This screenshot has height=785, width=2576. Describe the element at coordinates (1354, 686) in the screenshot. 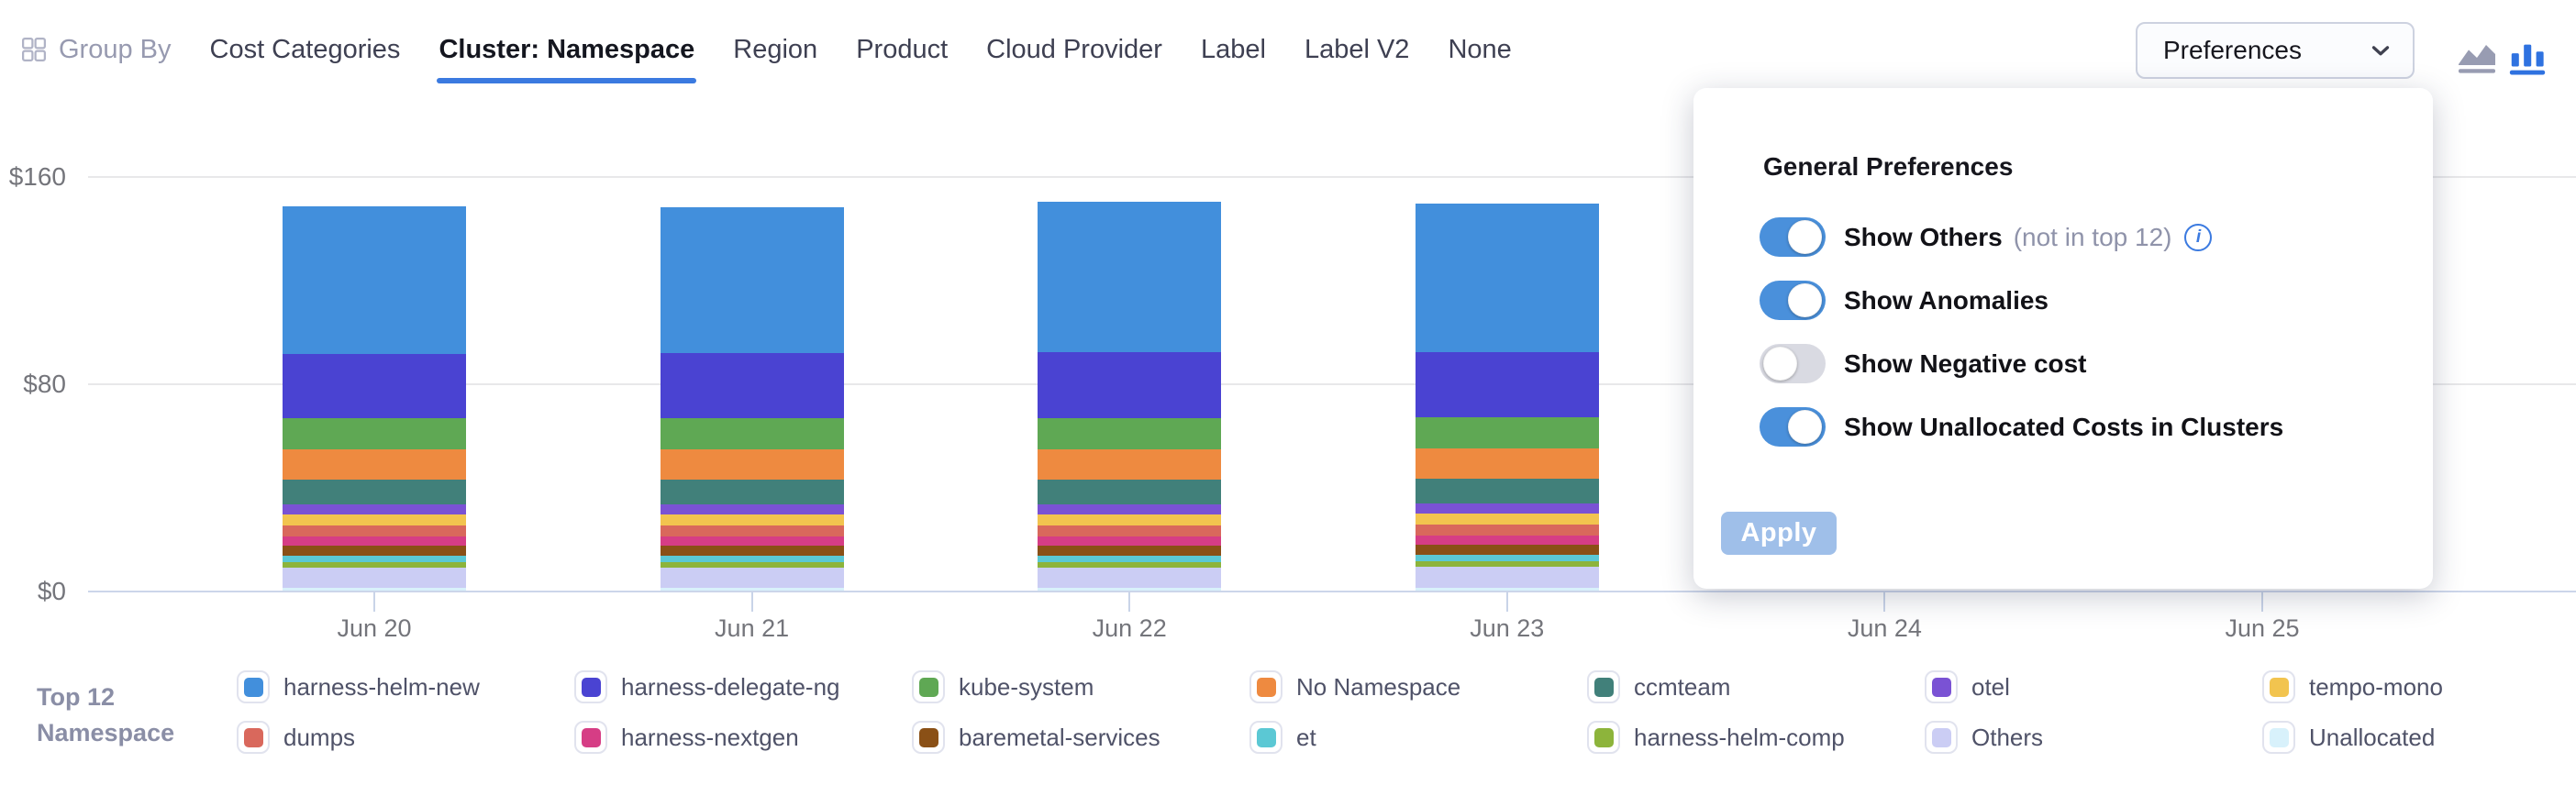

I see `legend-item-no-namespace: No Namespace` at that location.